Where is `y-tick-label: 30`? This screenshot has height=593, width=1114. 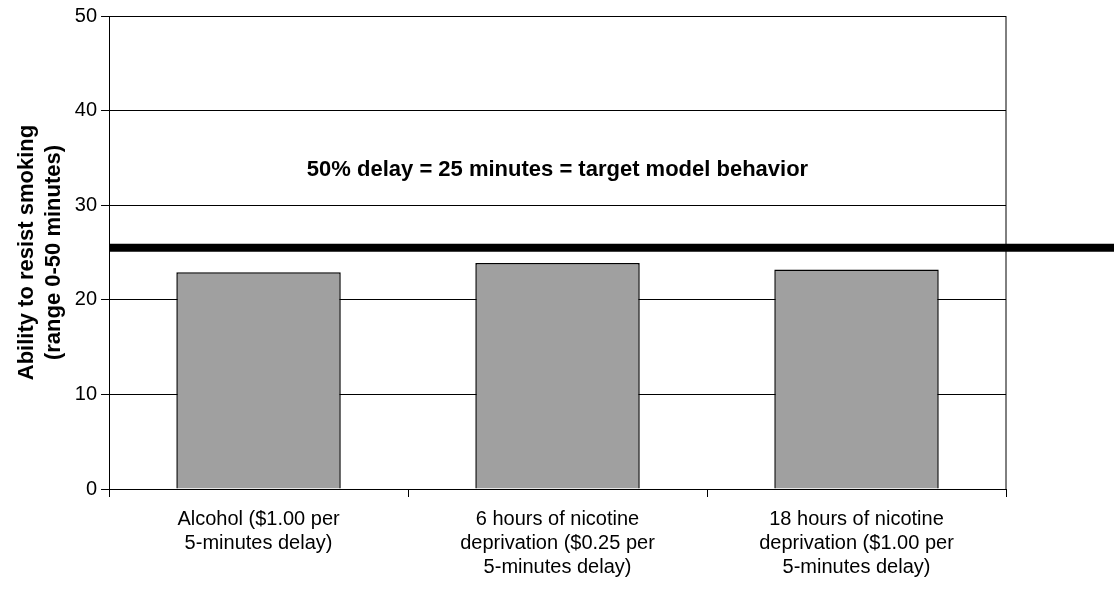
y-tick-label: 30 is located at coordinates (86, 203).